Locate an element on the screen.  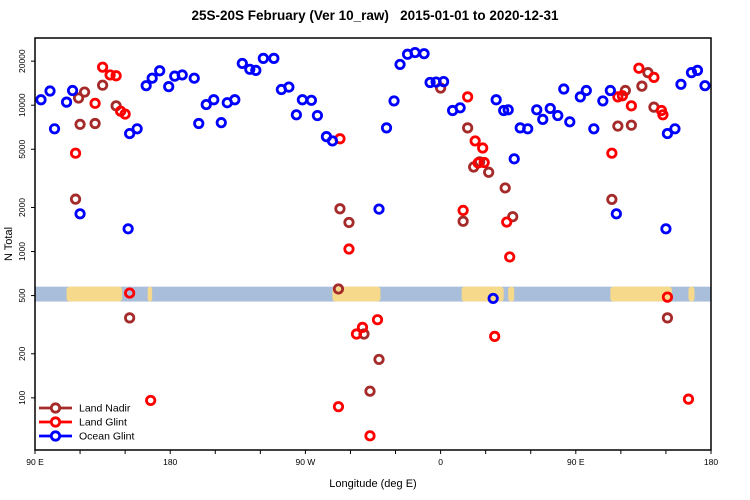
legend-item-land-nadir: Land Nadir is located at coordinates (85, 408).